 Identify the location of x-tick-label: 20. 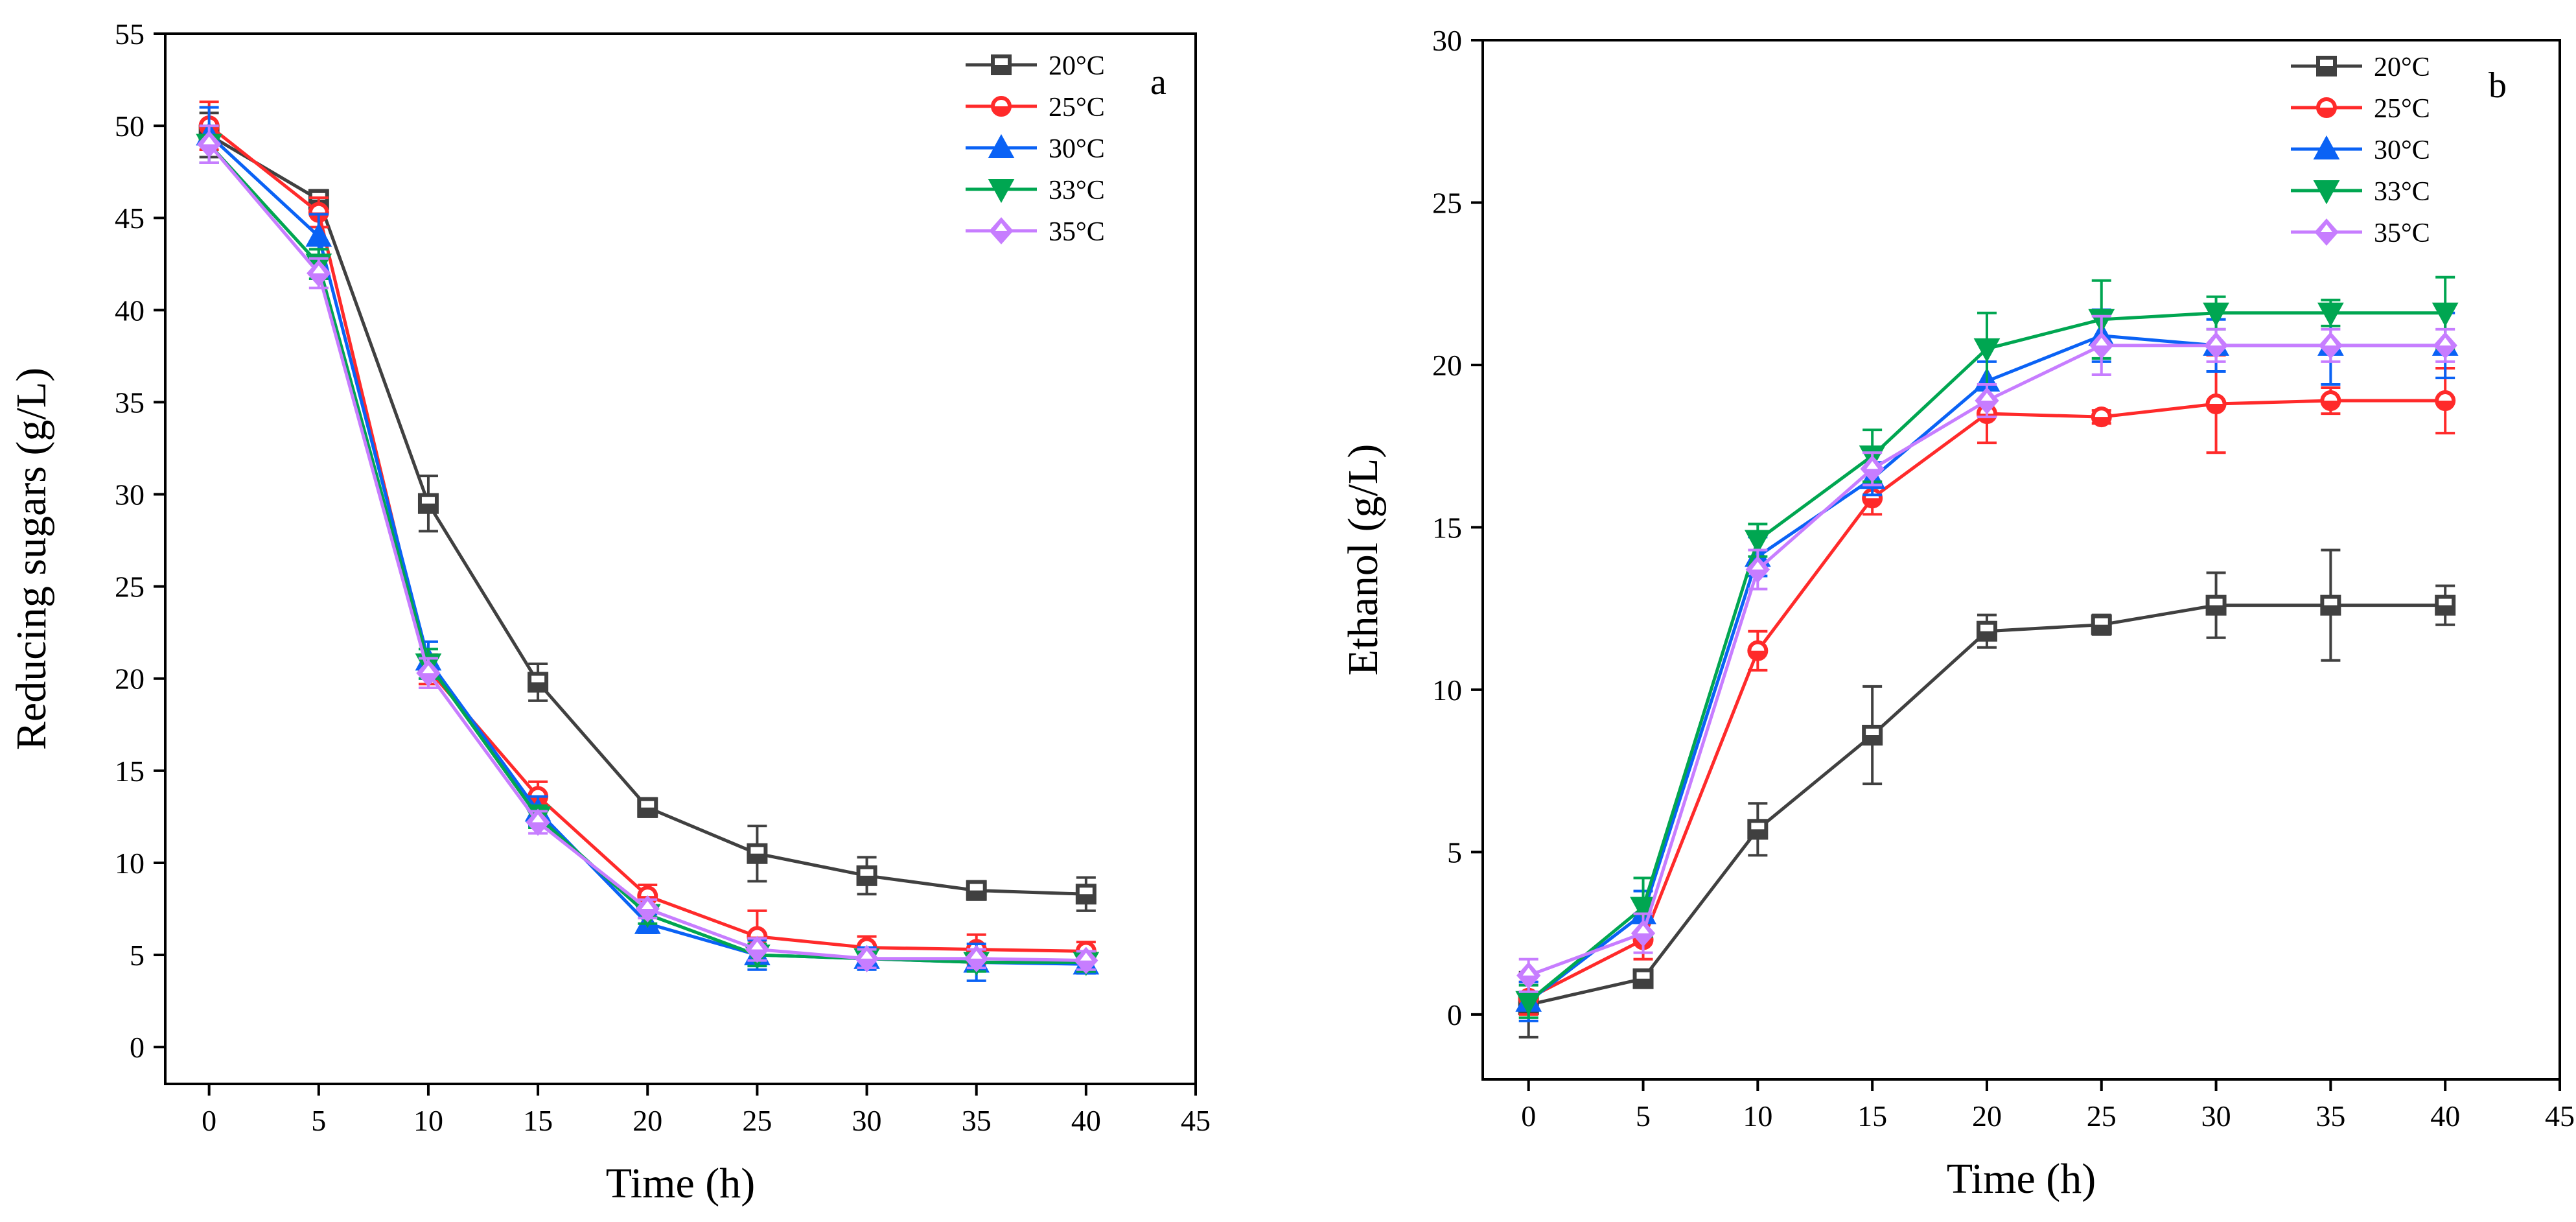
(1987, 1116).